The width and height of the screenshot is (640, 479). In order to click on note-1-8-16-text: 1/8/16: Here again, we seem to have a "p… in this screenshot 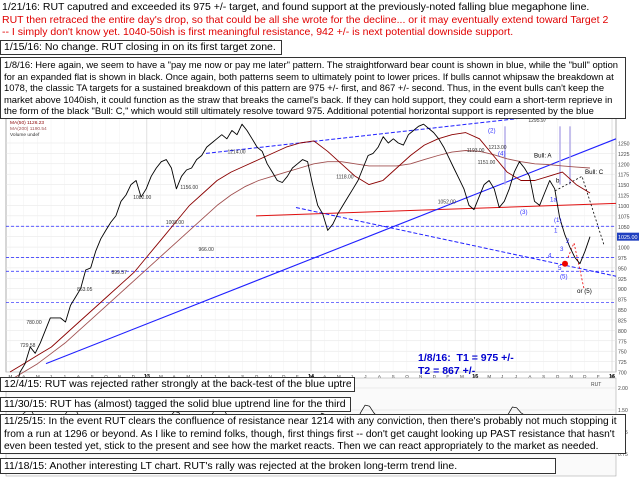, I will do `click(311, 88)`.